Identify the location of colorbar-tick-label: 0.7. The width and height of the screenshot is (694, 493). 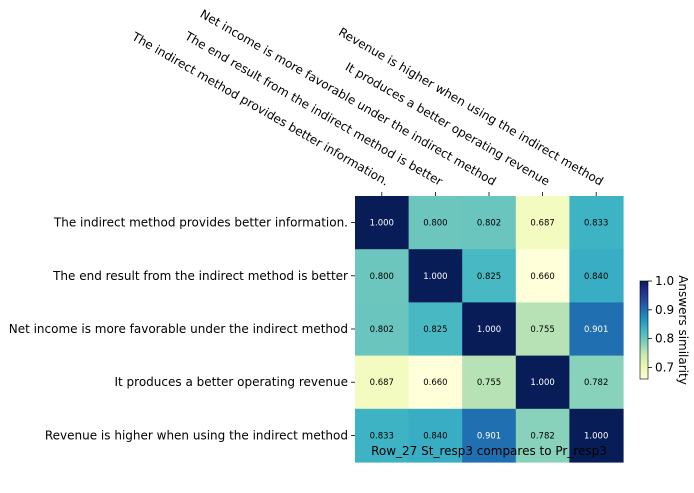
(664, 367).